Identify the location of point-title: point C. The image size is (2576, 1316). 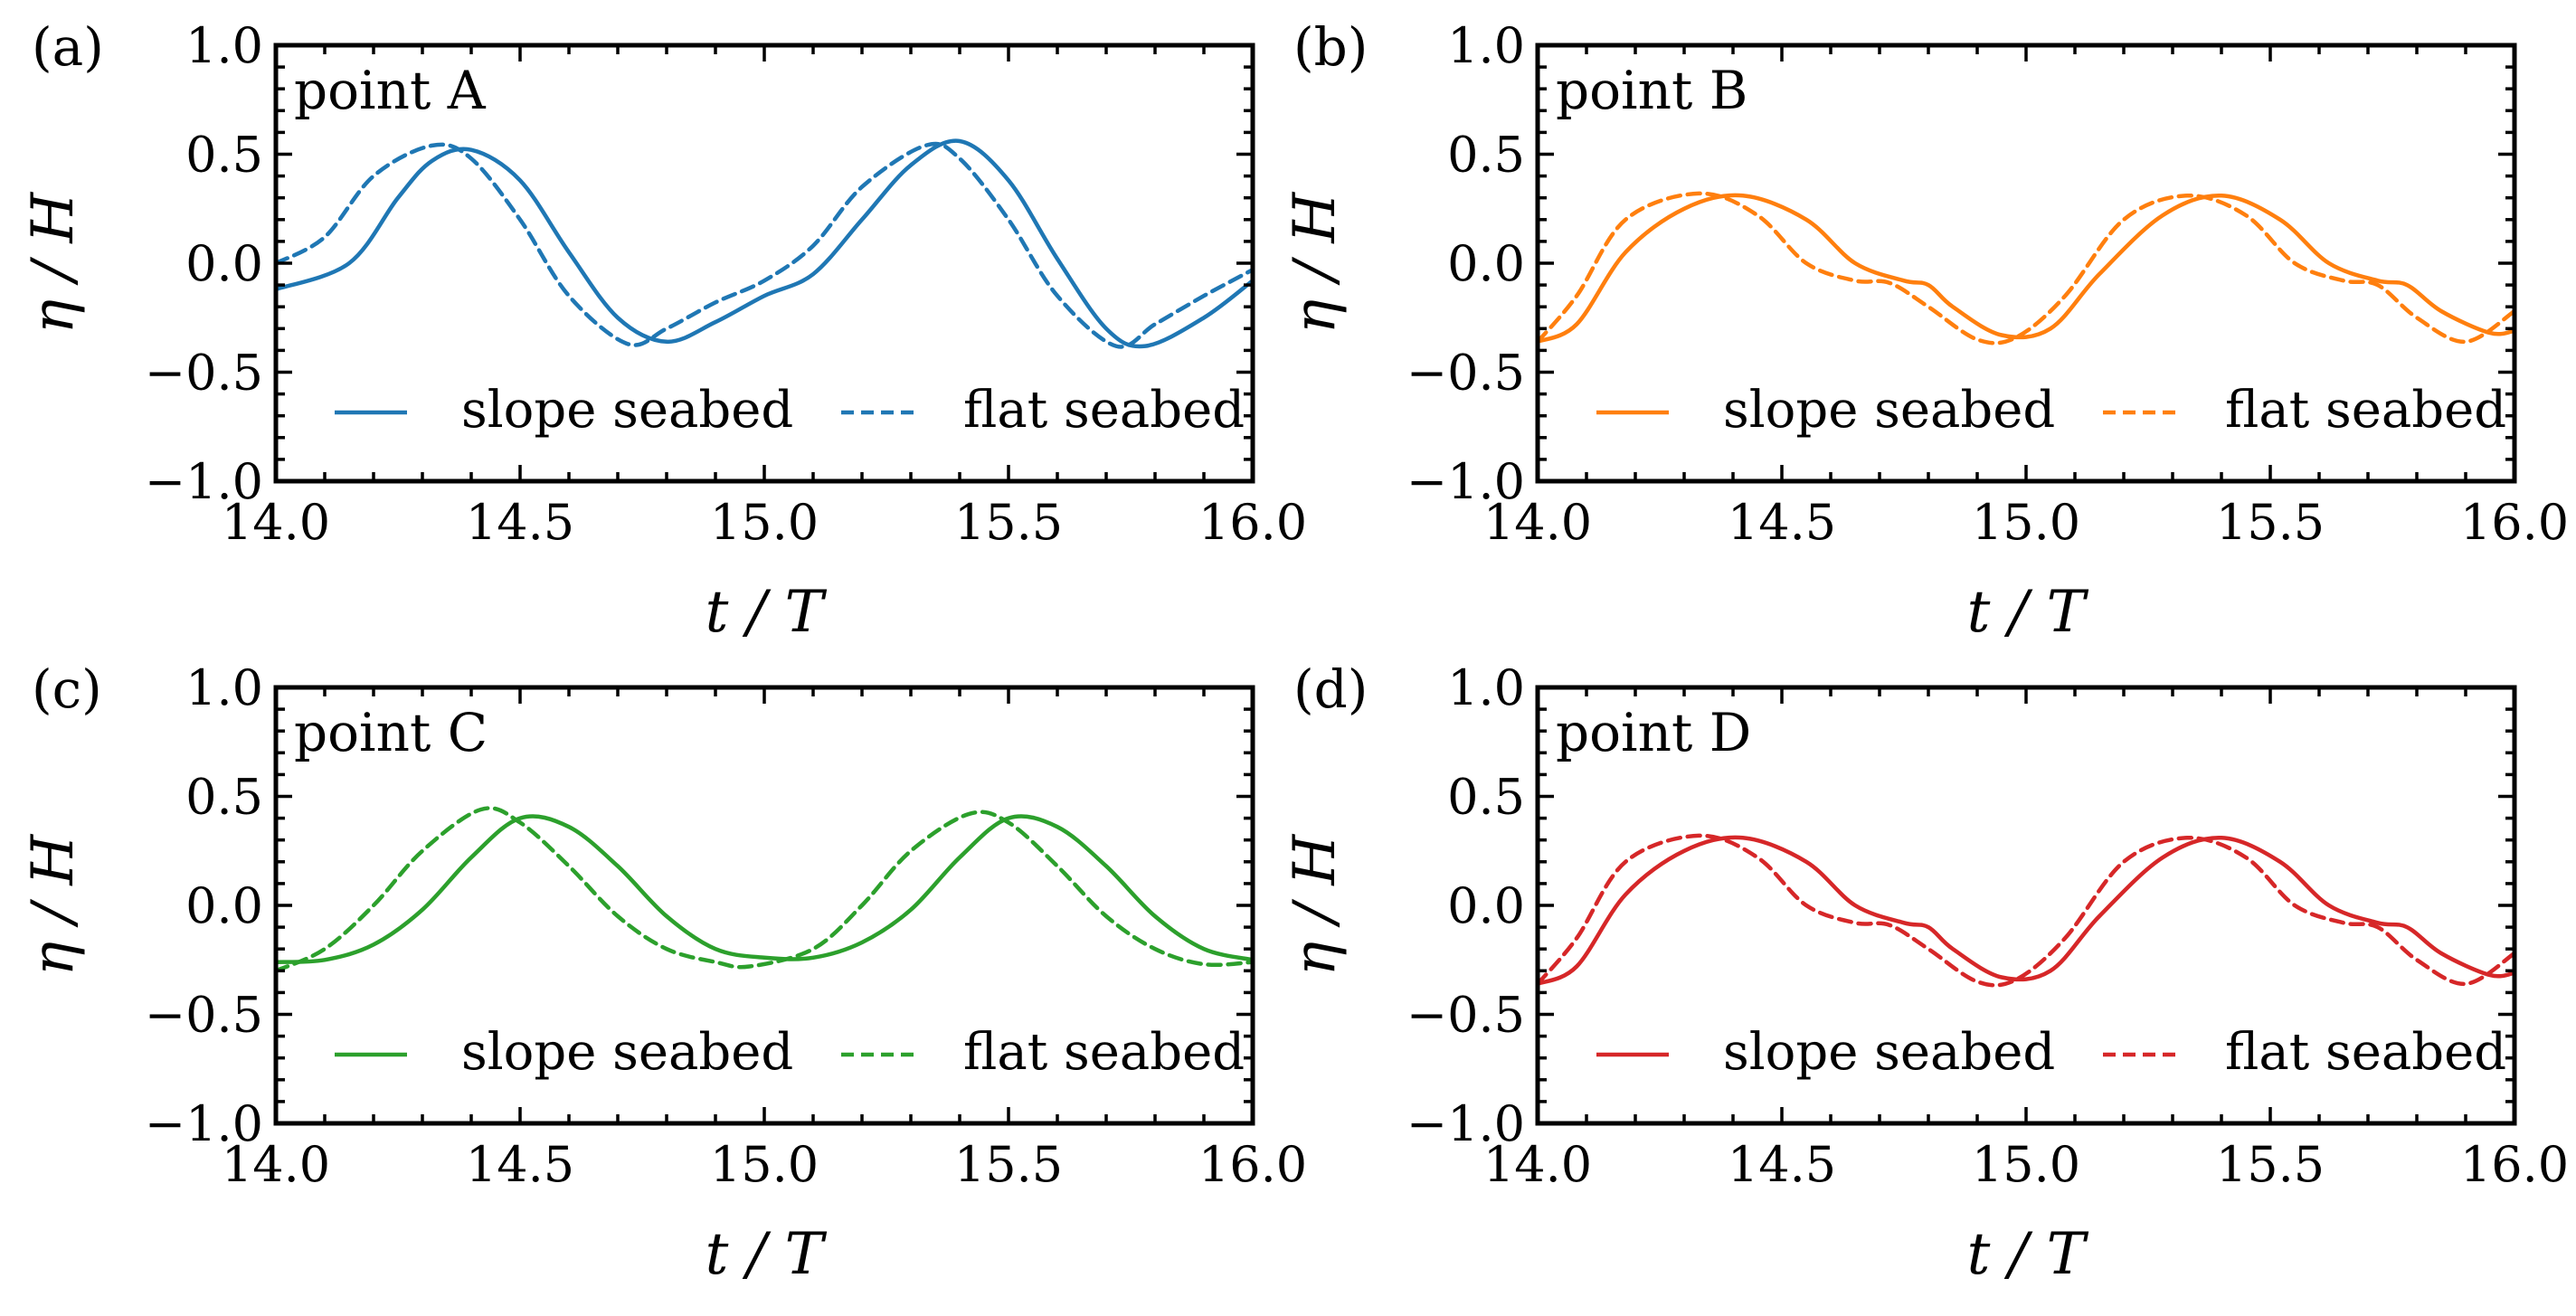
(391, 733).